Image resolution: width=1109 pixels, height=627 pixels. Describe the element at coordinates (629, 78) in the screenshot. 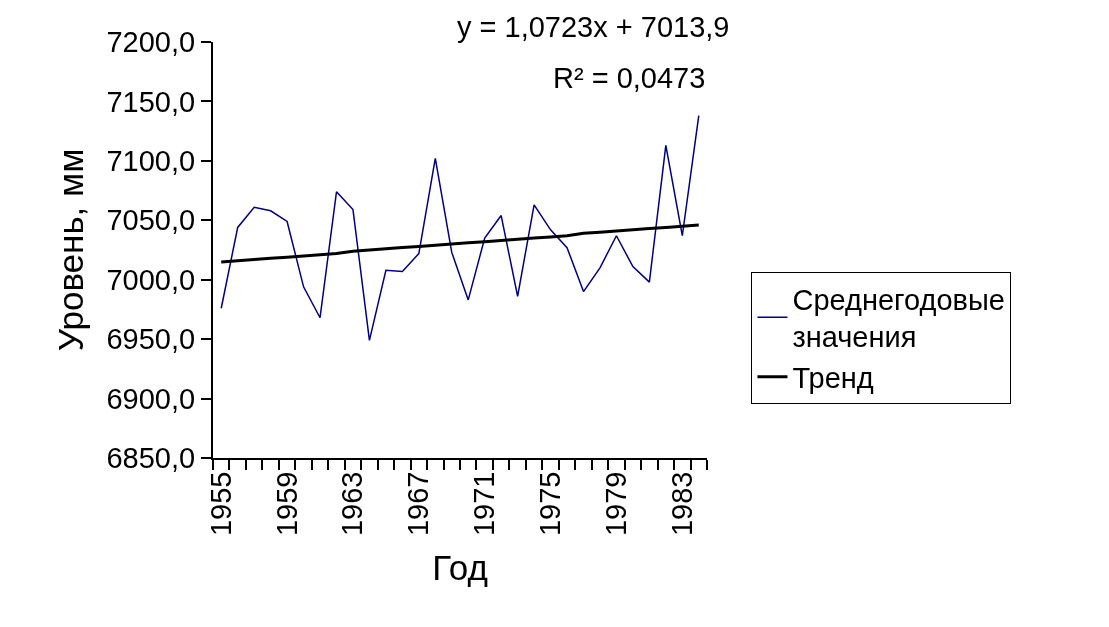

I see `annotation: R² = 0,0473` at that location.